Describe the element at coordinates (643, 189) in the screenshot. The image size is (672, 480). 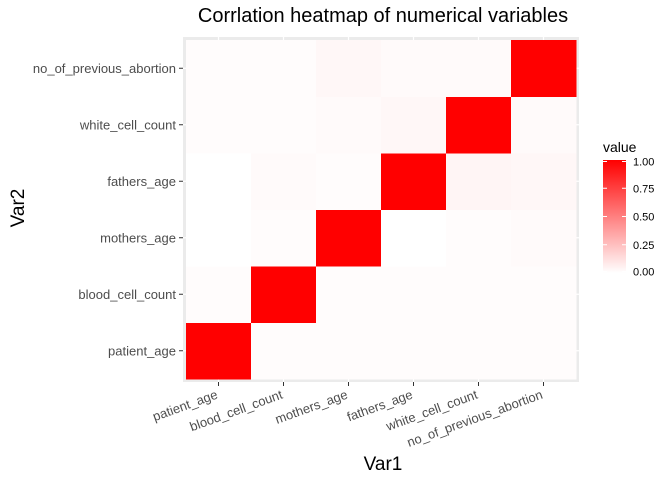
I see `legend-tick-label: 0.75` at that location.